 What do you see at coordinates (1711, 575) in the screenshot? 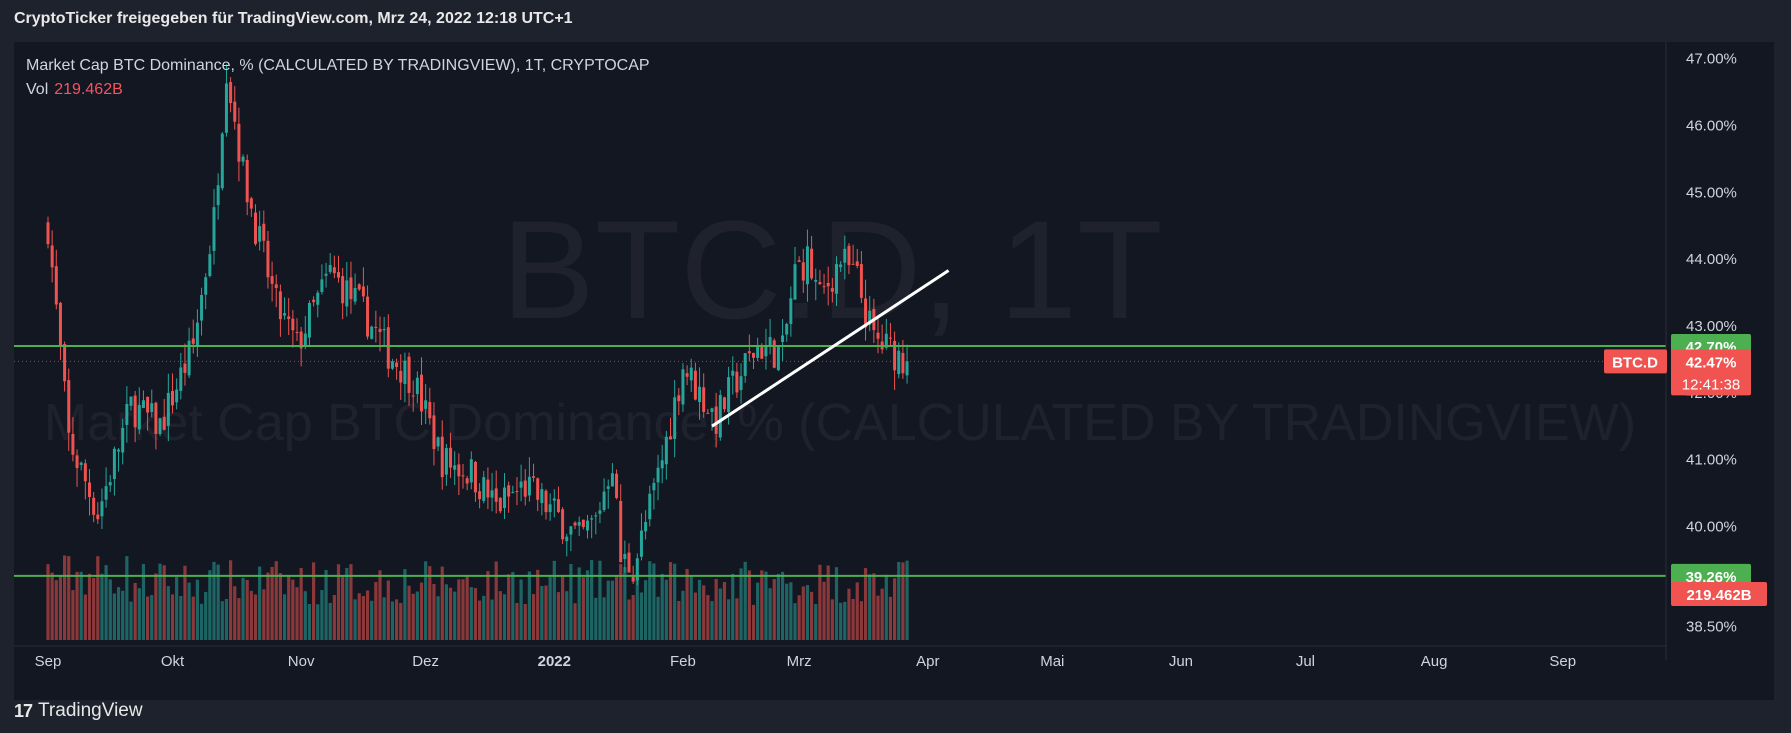
I see `level-price-label-bg` at bounding box center [1711, 575].